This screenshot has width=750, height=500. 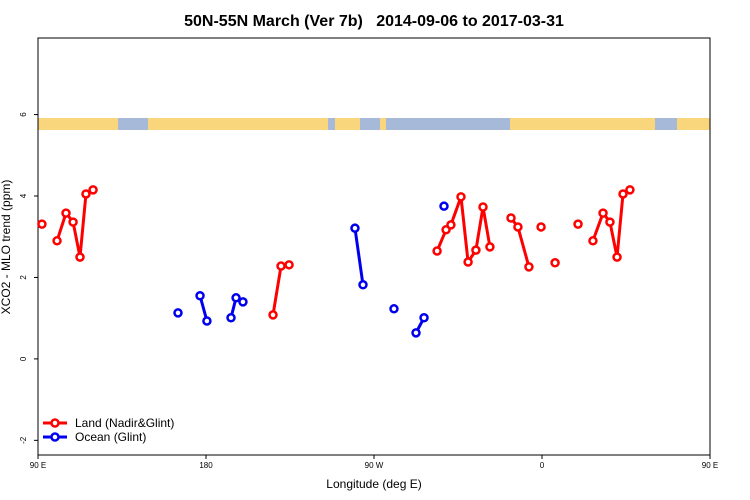 I want to click on x-tick-label: 0, so click(x=542, y=465).